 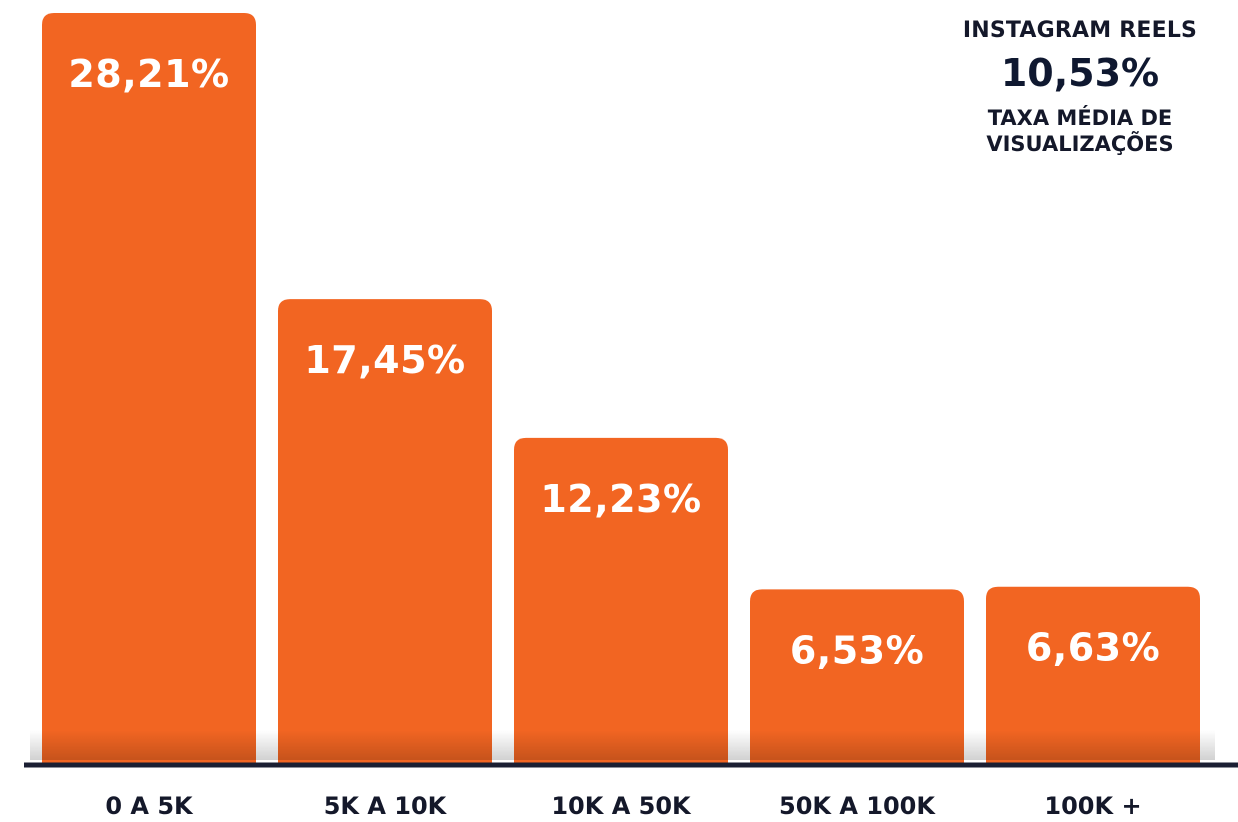 What do you see at coordinates (149, 806) in the screenshot?
I see `x-tick-label: 0 A 5K` at bounding box center [149, 806].